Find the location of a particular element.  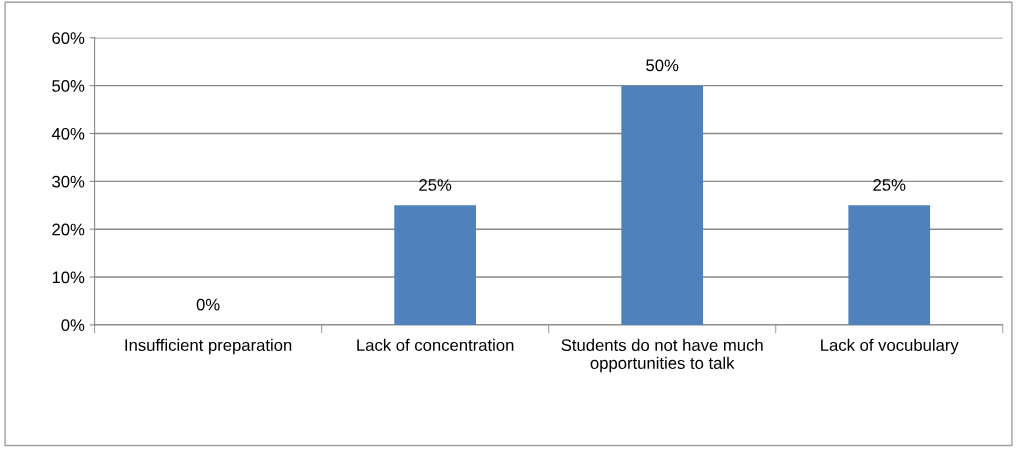

y-tick-label: 50% is located at coordinates (68, 86).